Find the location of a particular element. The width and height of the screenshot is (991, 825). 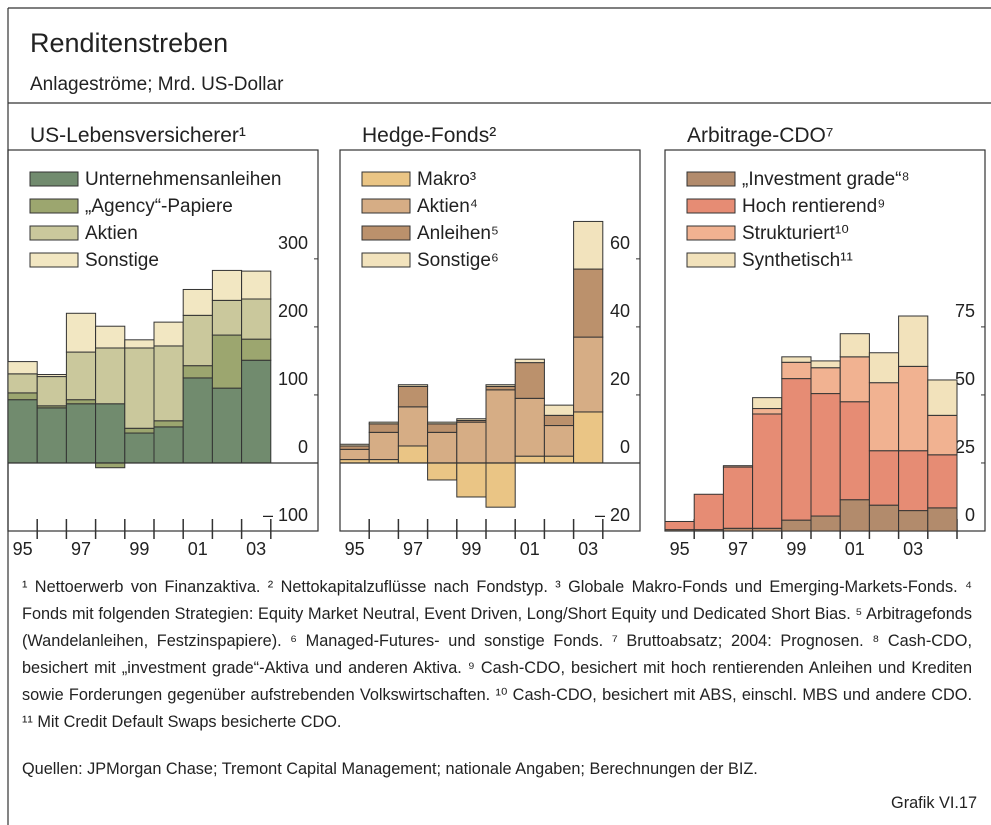

panel-title: Hedge-Fonds² is located at coordinates (429, 135).